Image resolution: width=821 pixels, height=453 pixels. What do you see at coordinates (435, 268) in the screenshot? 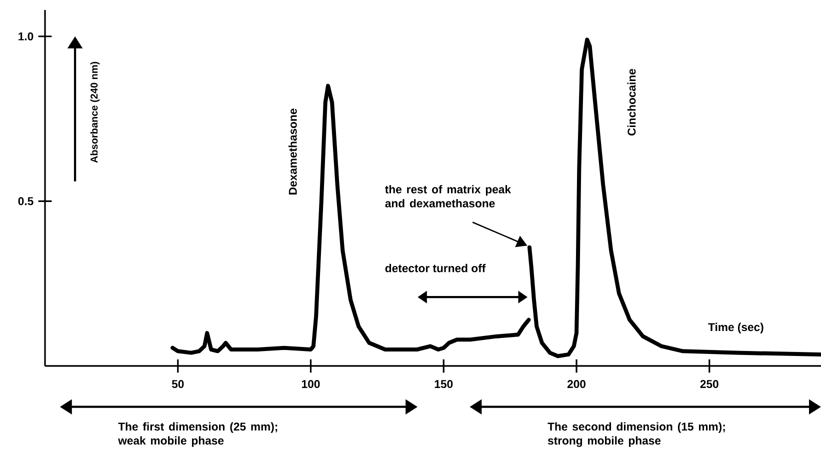
I see `annotation: detector turned off` at bounding box center [435, 268].